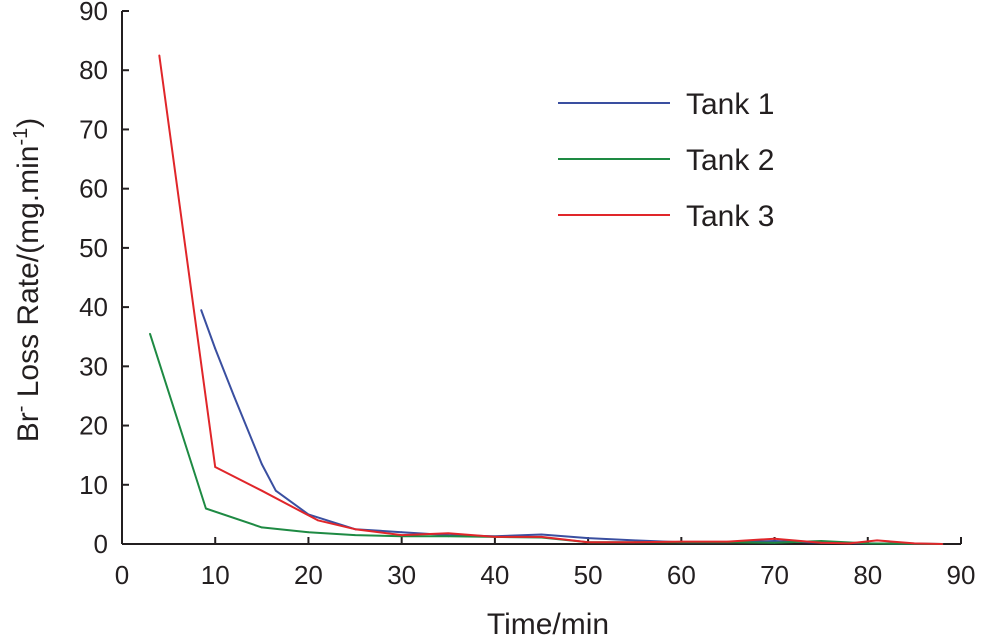 This screenshot has height=641, width=997. What do you see at coordinates (730, 216) in the screenshot?
I see `legend-label-tank-3: Tank 3` at bounding box center [730, 216].